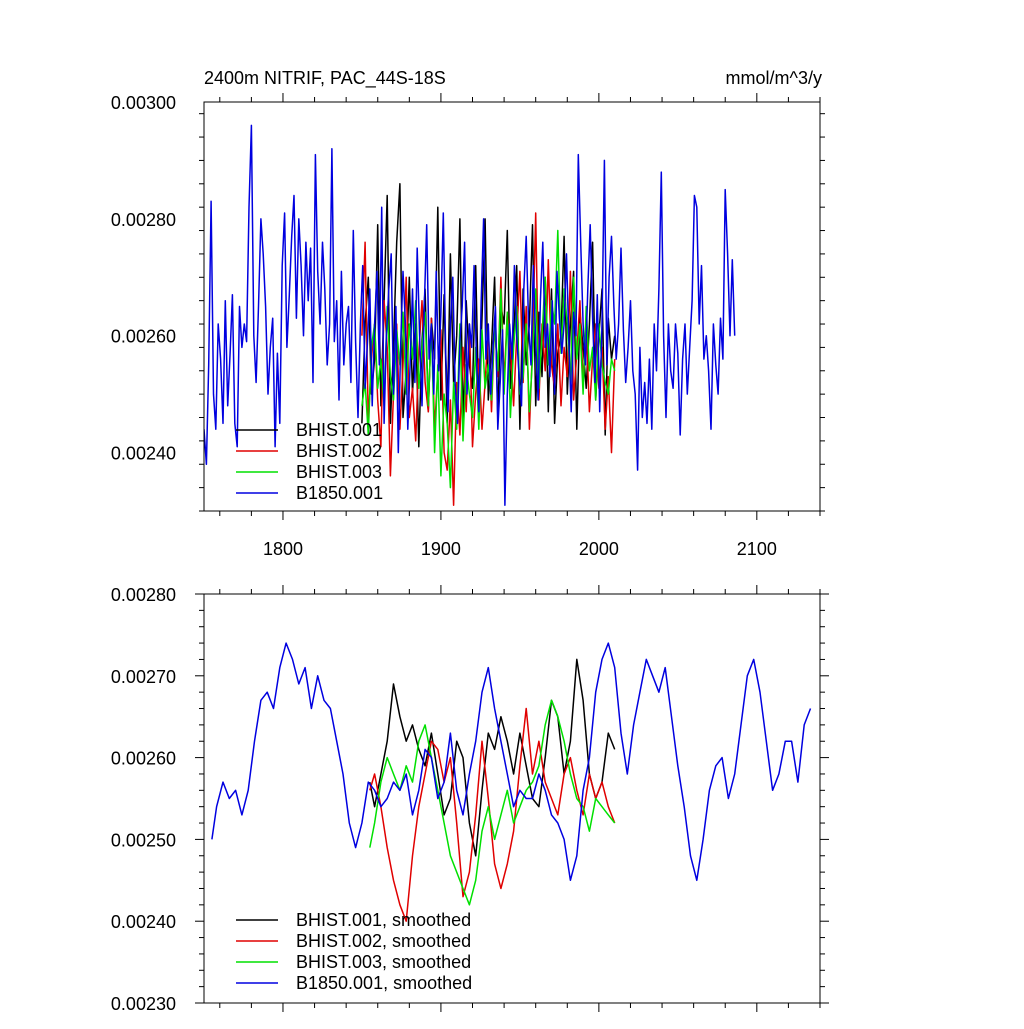 The height and width of the screenshot is (1029, 1024). What do you see at coordinates (143, 1004) in the screenshot?
I see `y-tick-label: 0.00230` at bounding box center [143, 1004].